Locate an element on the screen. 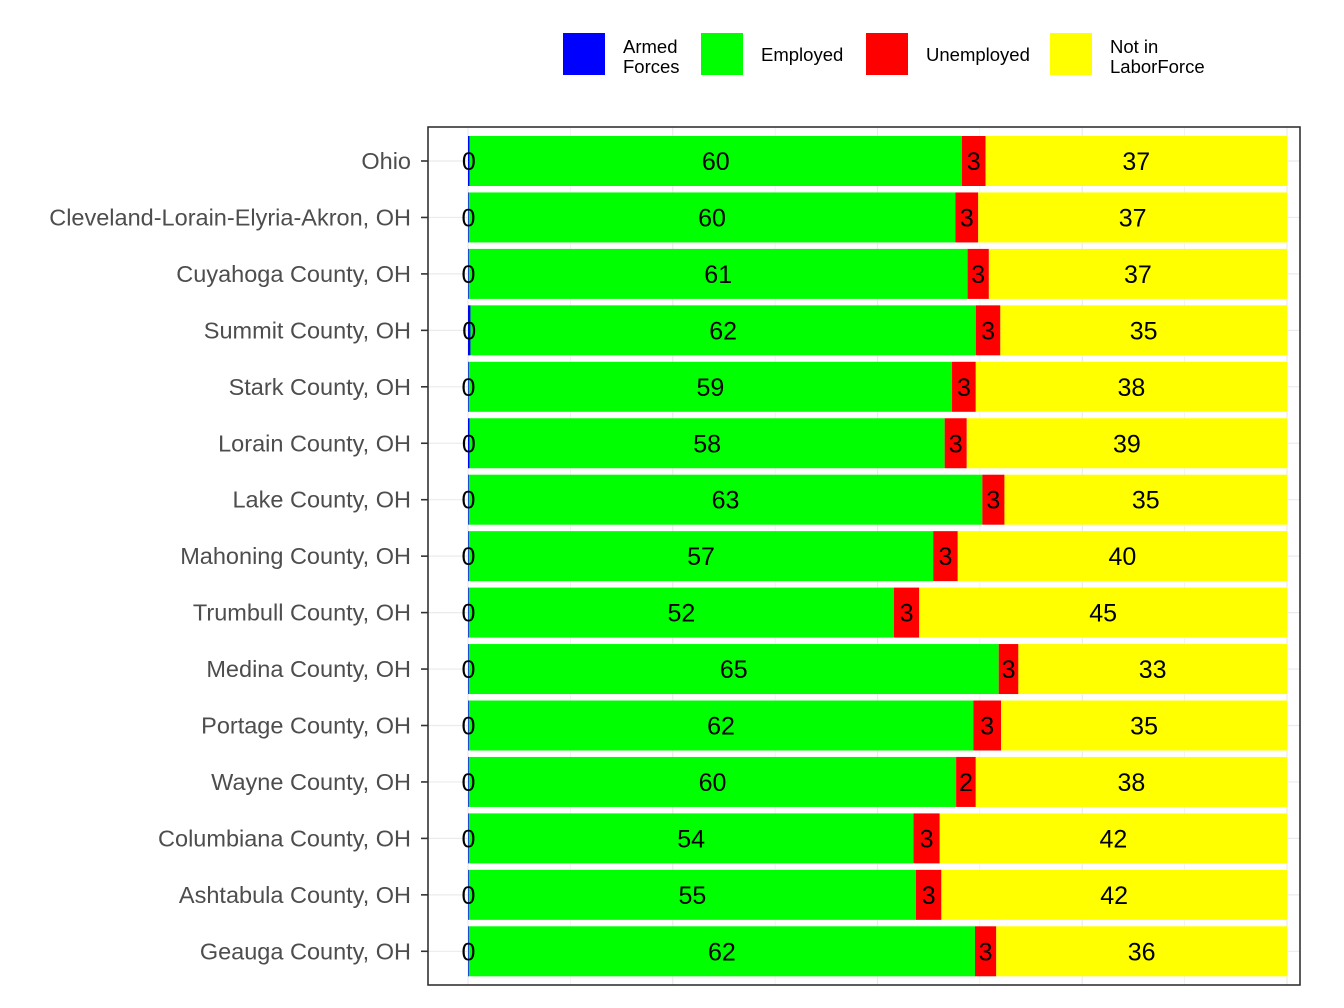  bar-value-label: 55 is located at coordinates (692, 896).